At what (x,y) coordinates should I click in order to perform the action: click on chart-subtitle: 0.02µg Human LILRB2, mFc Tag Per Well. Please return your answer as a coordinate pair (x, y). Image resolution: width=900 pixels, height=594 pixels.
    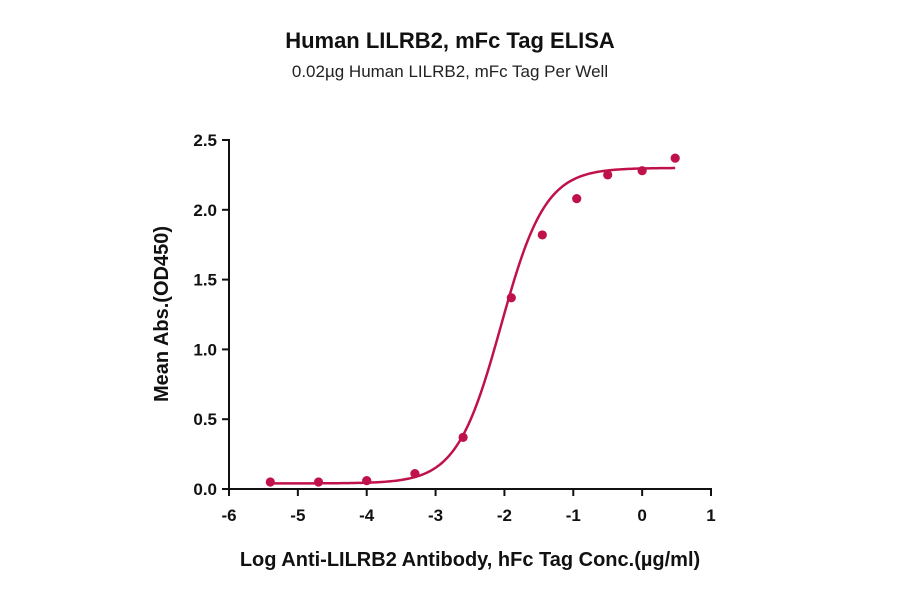
    Looking at the image, I should click on (450, 71).